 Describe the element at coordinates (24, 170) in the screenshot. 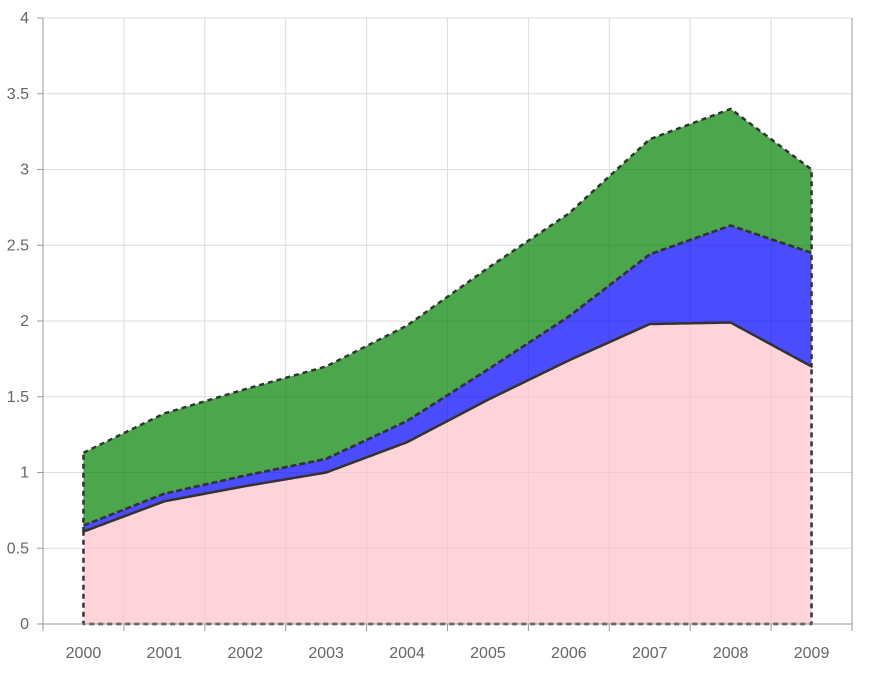

I see `y-tick-label: 3` at that location.